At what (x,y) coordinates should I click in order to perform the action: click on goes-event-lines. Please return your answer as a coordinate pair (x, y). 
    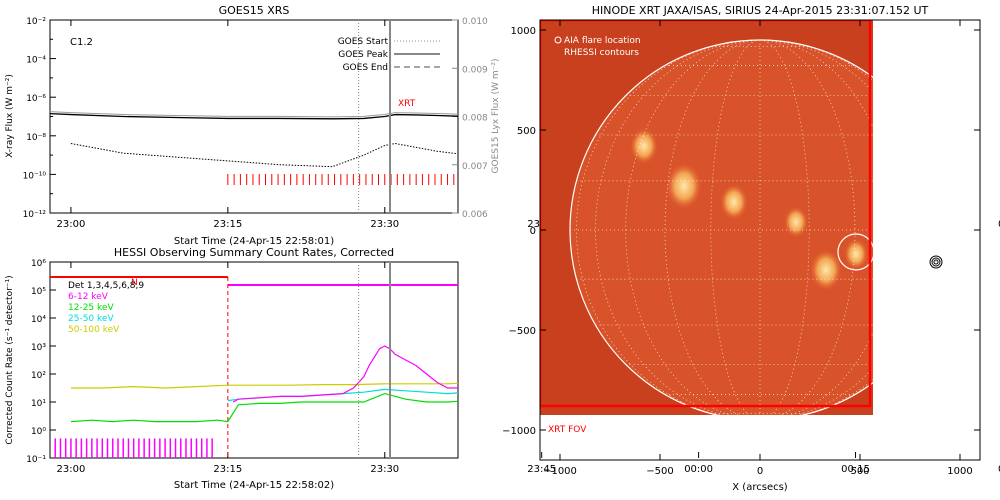
    Looking at the image, I should click on (374, 116).